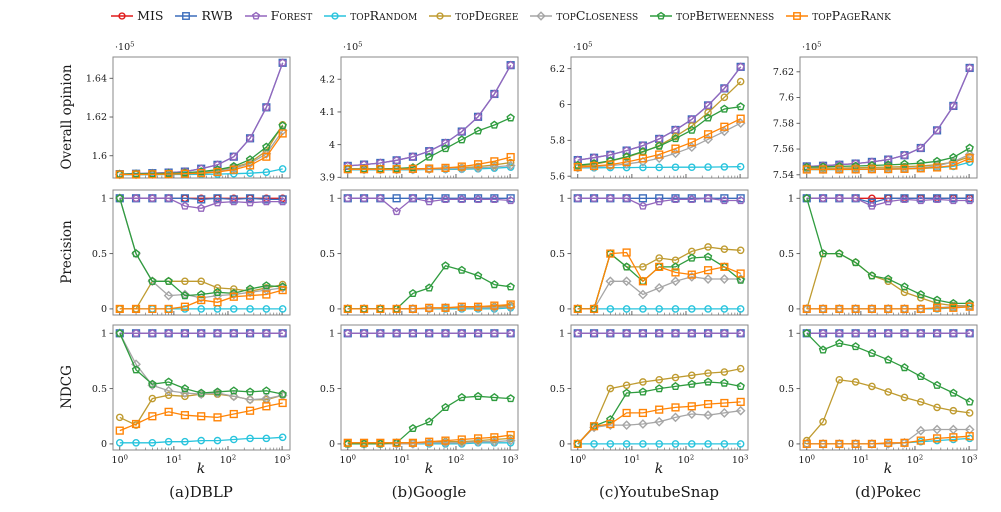  I want to click on subplot-precision-dblp: 00.51, so click(191, 252).